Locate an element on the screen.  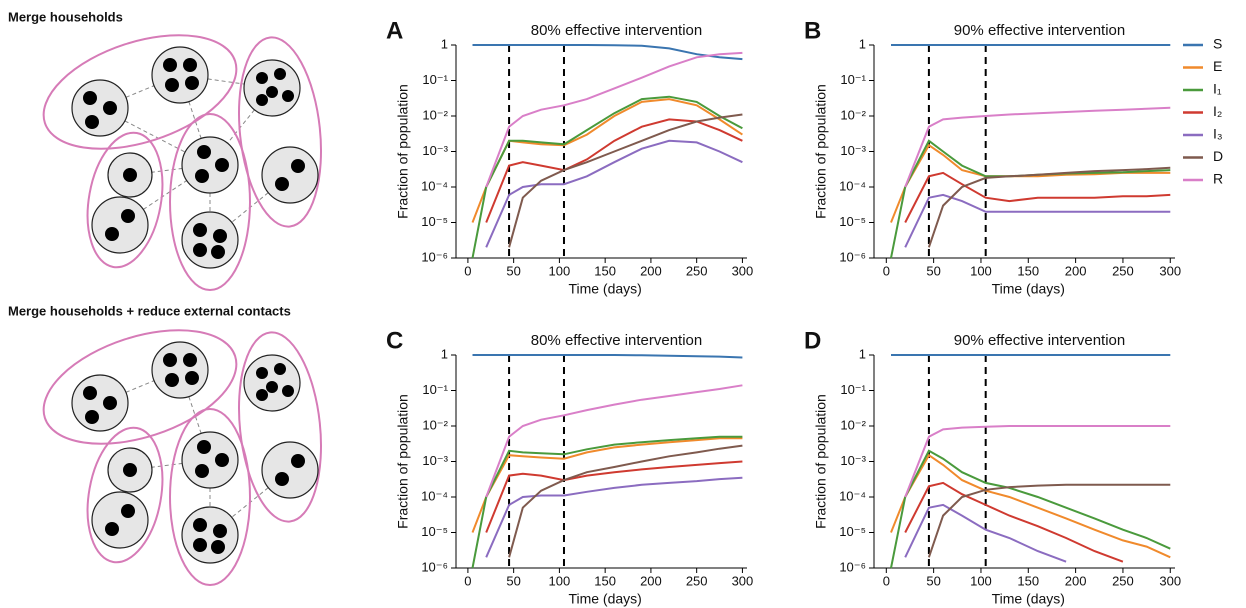
panel-letter: B is located at coordinates (812, 30).